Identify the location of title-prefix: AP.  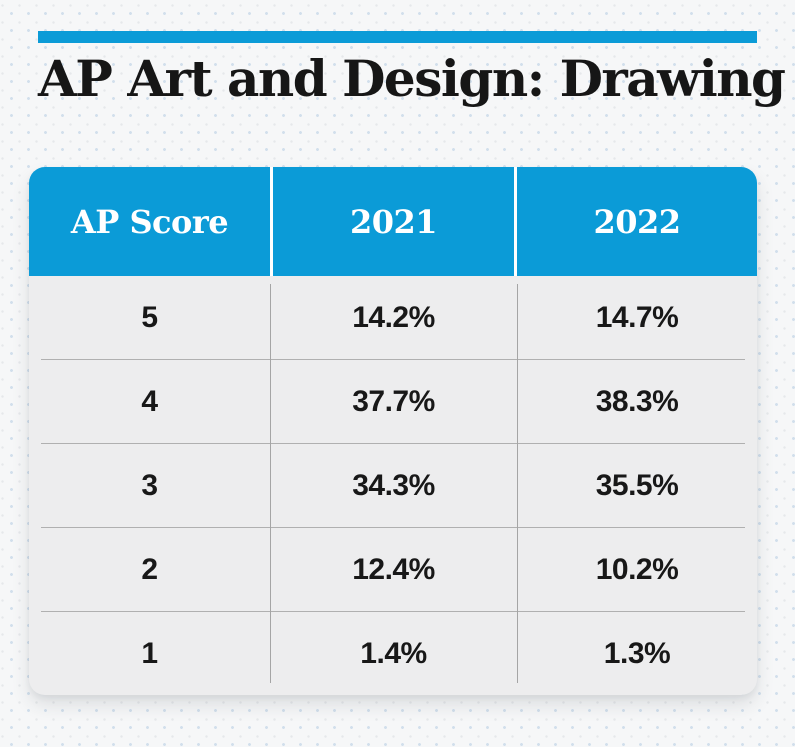
(75, 78).